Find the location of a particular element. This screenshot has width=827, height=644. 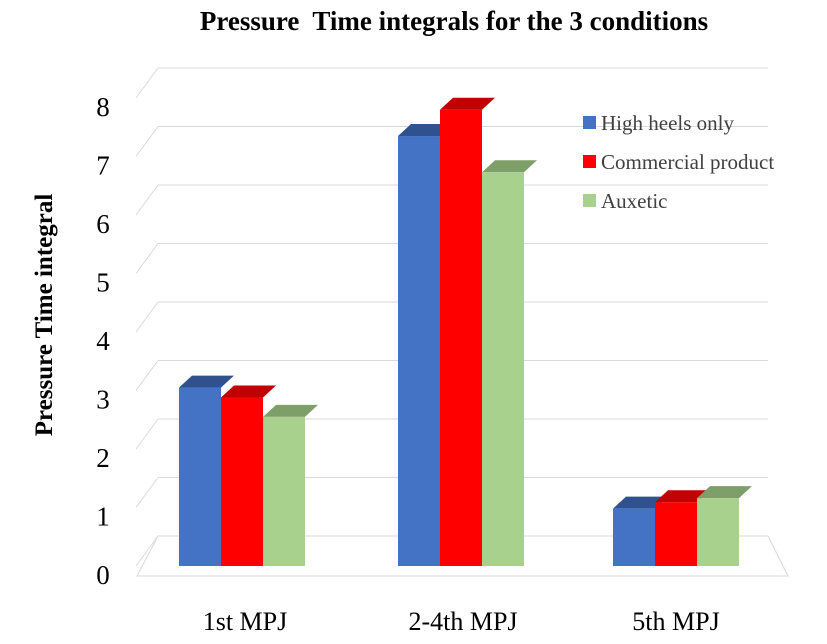

x-category-labels: 1st MPJ 2-4th MPJ 5th MPJ is located at coordinates (461, 621).